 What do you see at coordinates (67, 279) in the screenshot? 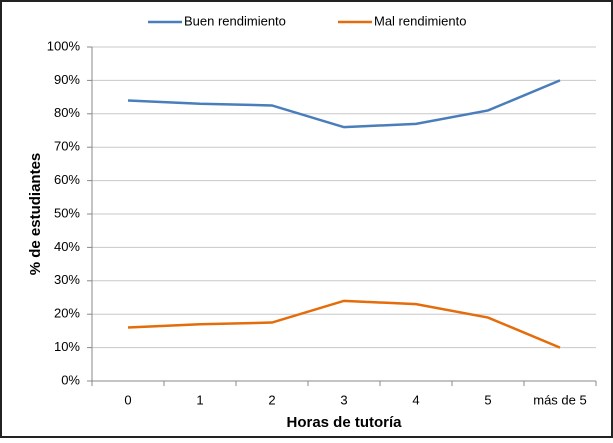
I see `y-tick-label: 30%` at bounding box center [67, 279].